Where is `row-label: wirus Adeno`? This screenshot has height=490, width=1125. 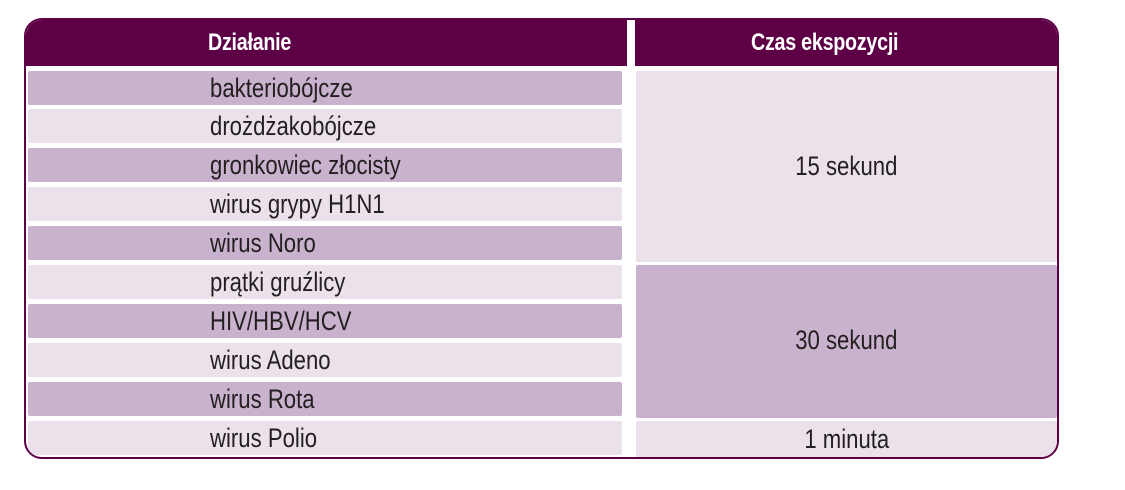 row-label: wirus Adeno is located at coordinates (270, 360).